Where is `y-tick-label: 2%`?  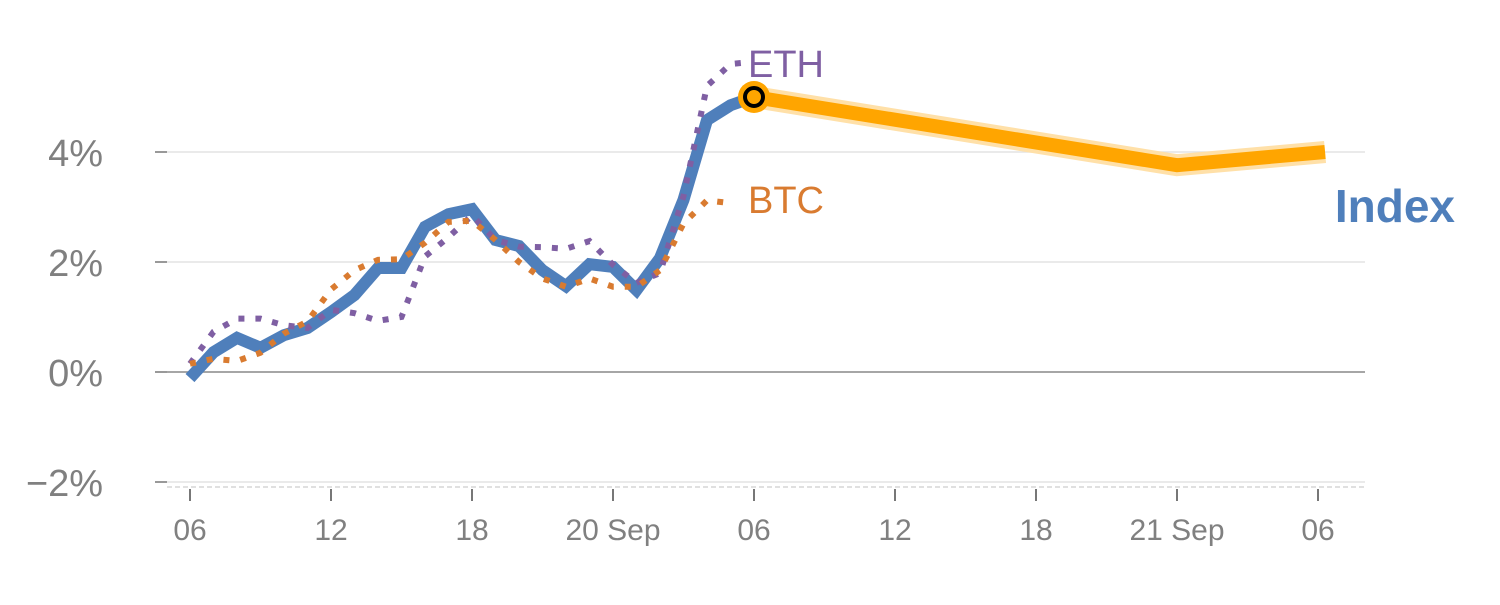
y-tick-label: 2% is located at coordinates (75, 264).